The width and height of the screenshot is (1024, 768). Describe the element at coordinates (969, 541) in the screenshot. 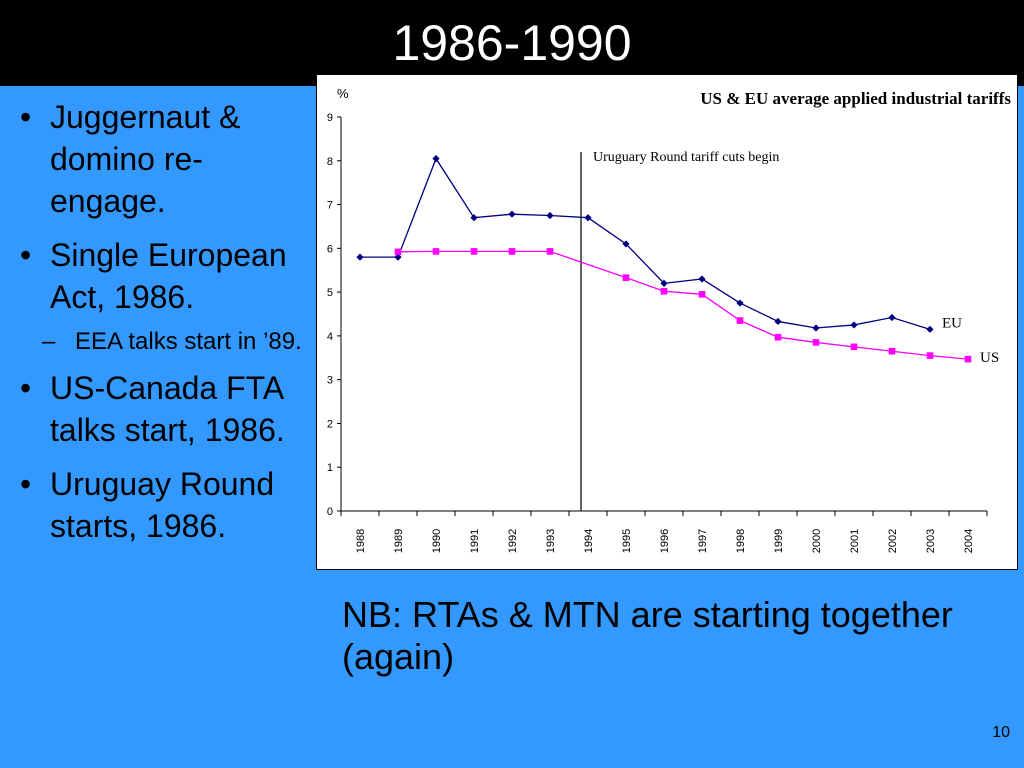

I see `x-tick-label: 2004` at that location.